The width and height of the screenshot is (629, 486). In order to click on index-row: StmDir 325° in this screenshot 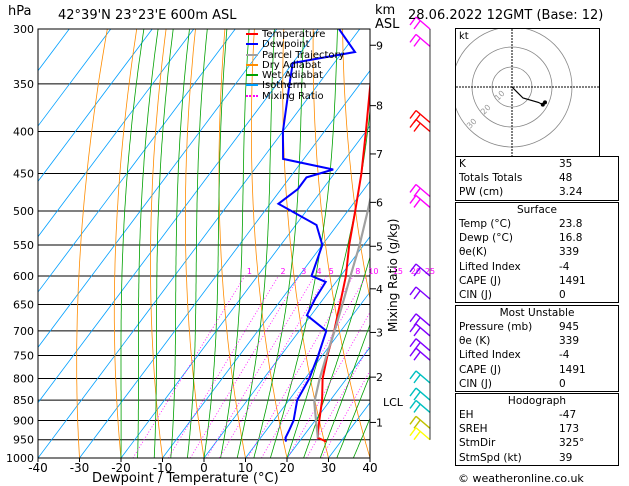, I will do `click(536, 443)`.